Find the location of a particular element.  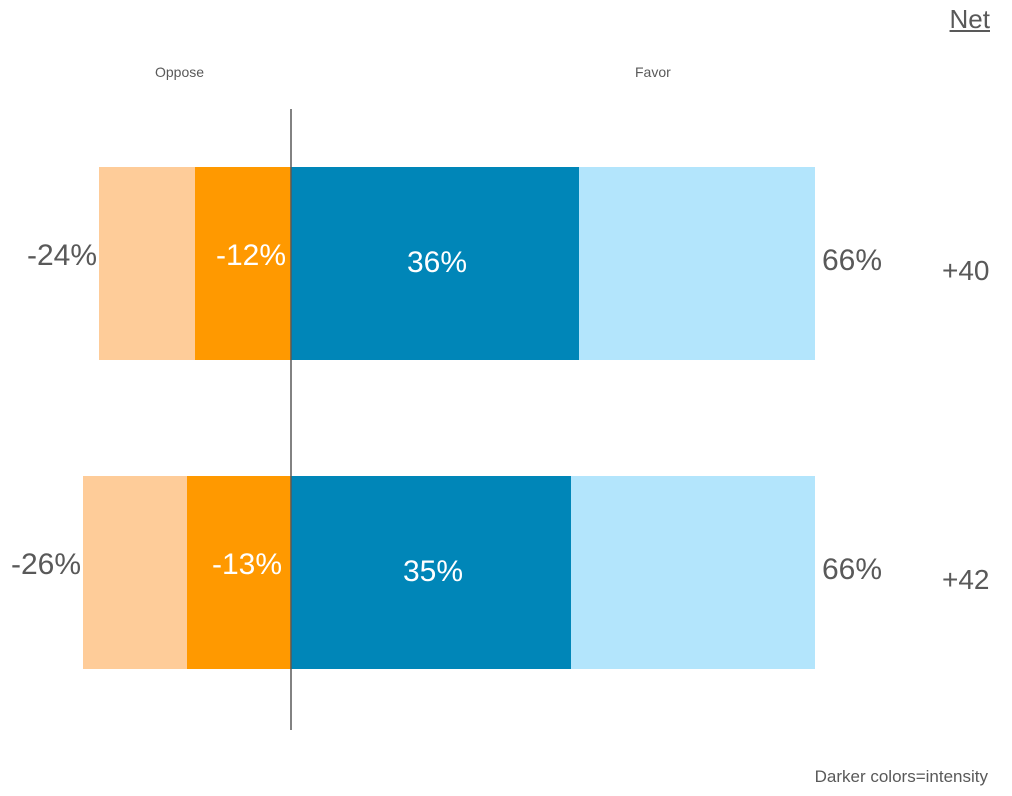

favor-label: Favor is located at coordinates (653, 72).